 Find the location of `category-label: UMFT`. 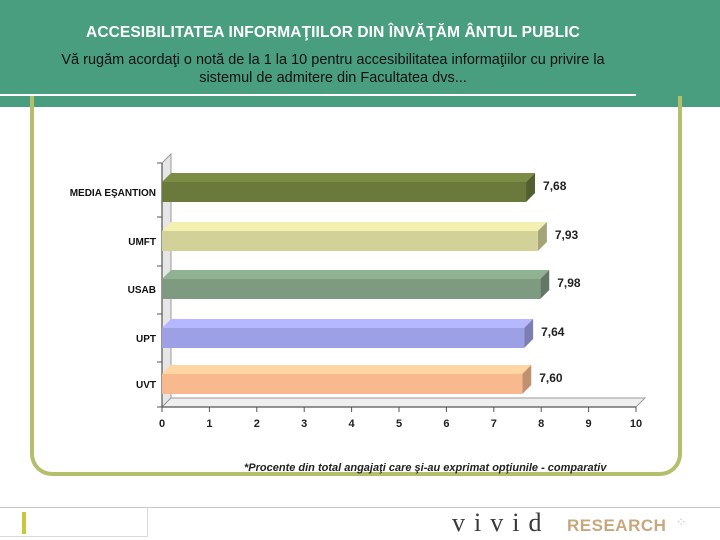

category-label: UMFT is located at coordinates (142, 242).